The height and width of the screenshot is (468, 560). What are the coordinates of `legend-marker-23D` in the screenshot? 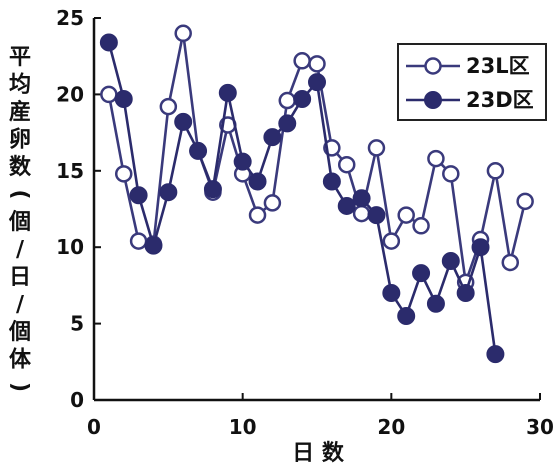 It's located at (433, 100).